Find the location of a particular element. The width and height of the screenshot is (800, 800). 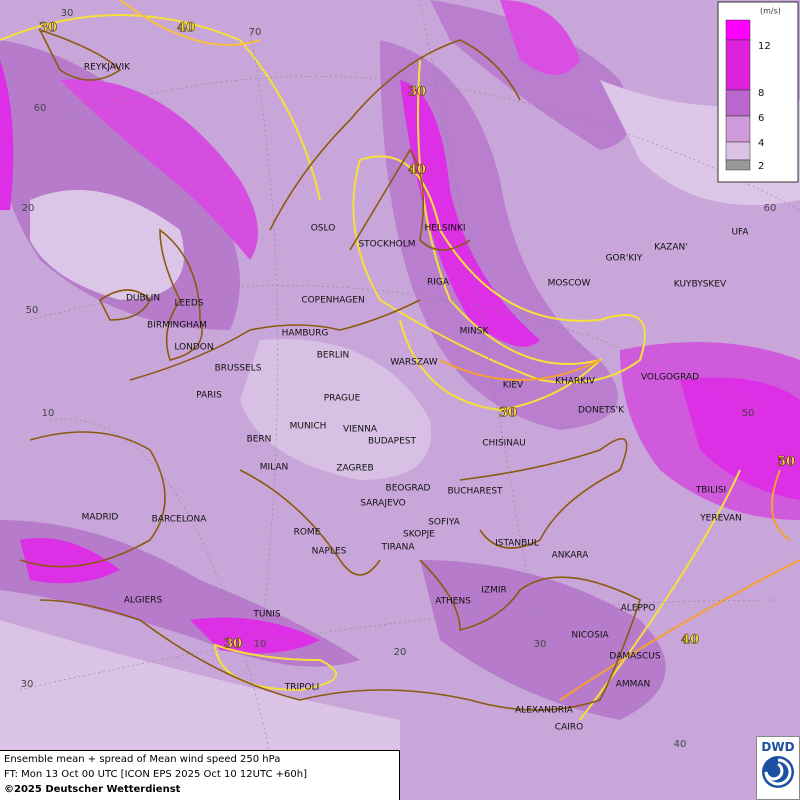

city-label: ZAGREB is located at coordinates (354, 469).